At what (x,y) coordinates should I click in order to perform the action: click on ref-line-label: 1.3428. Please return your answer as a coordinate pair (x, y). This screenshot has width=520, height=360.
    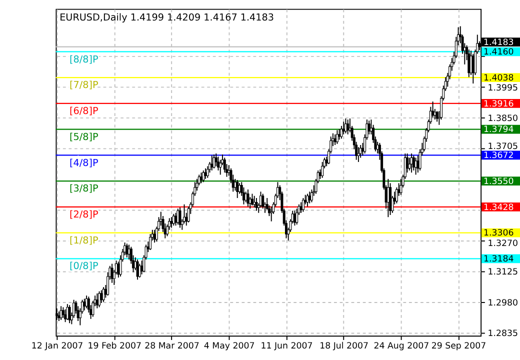
    Looking at the image, I should click on (498, 207).